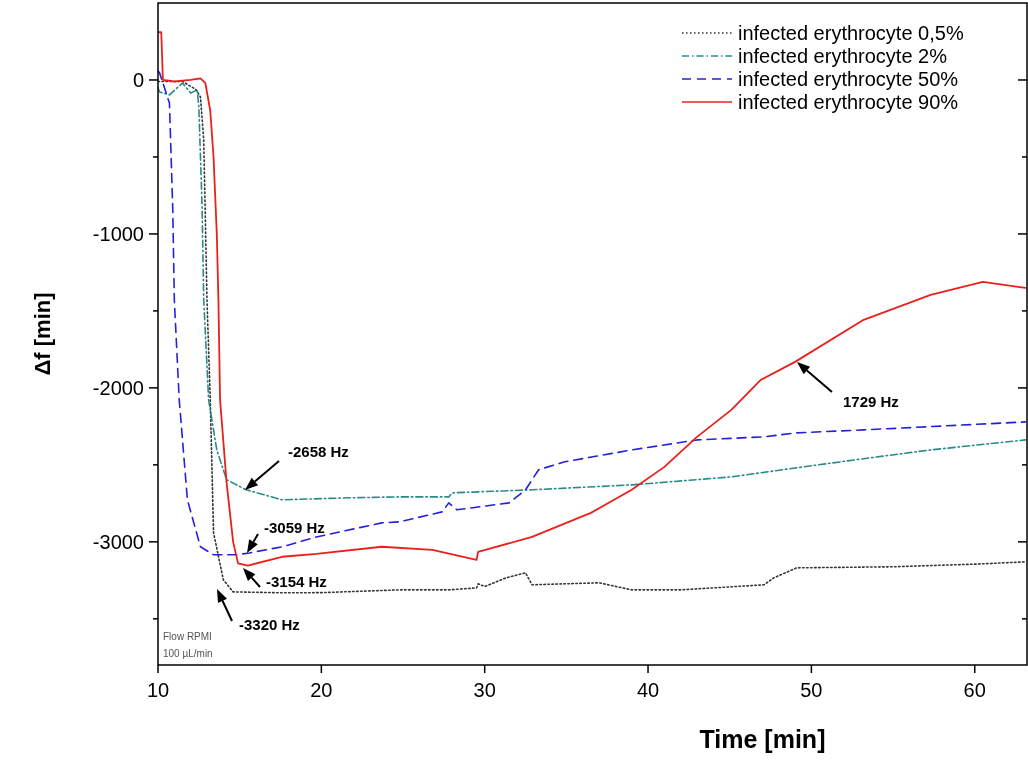 This screenshot has width=1028, height=762. I want to click on x-tick-label: 20, so click(321, 690).